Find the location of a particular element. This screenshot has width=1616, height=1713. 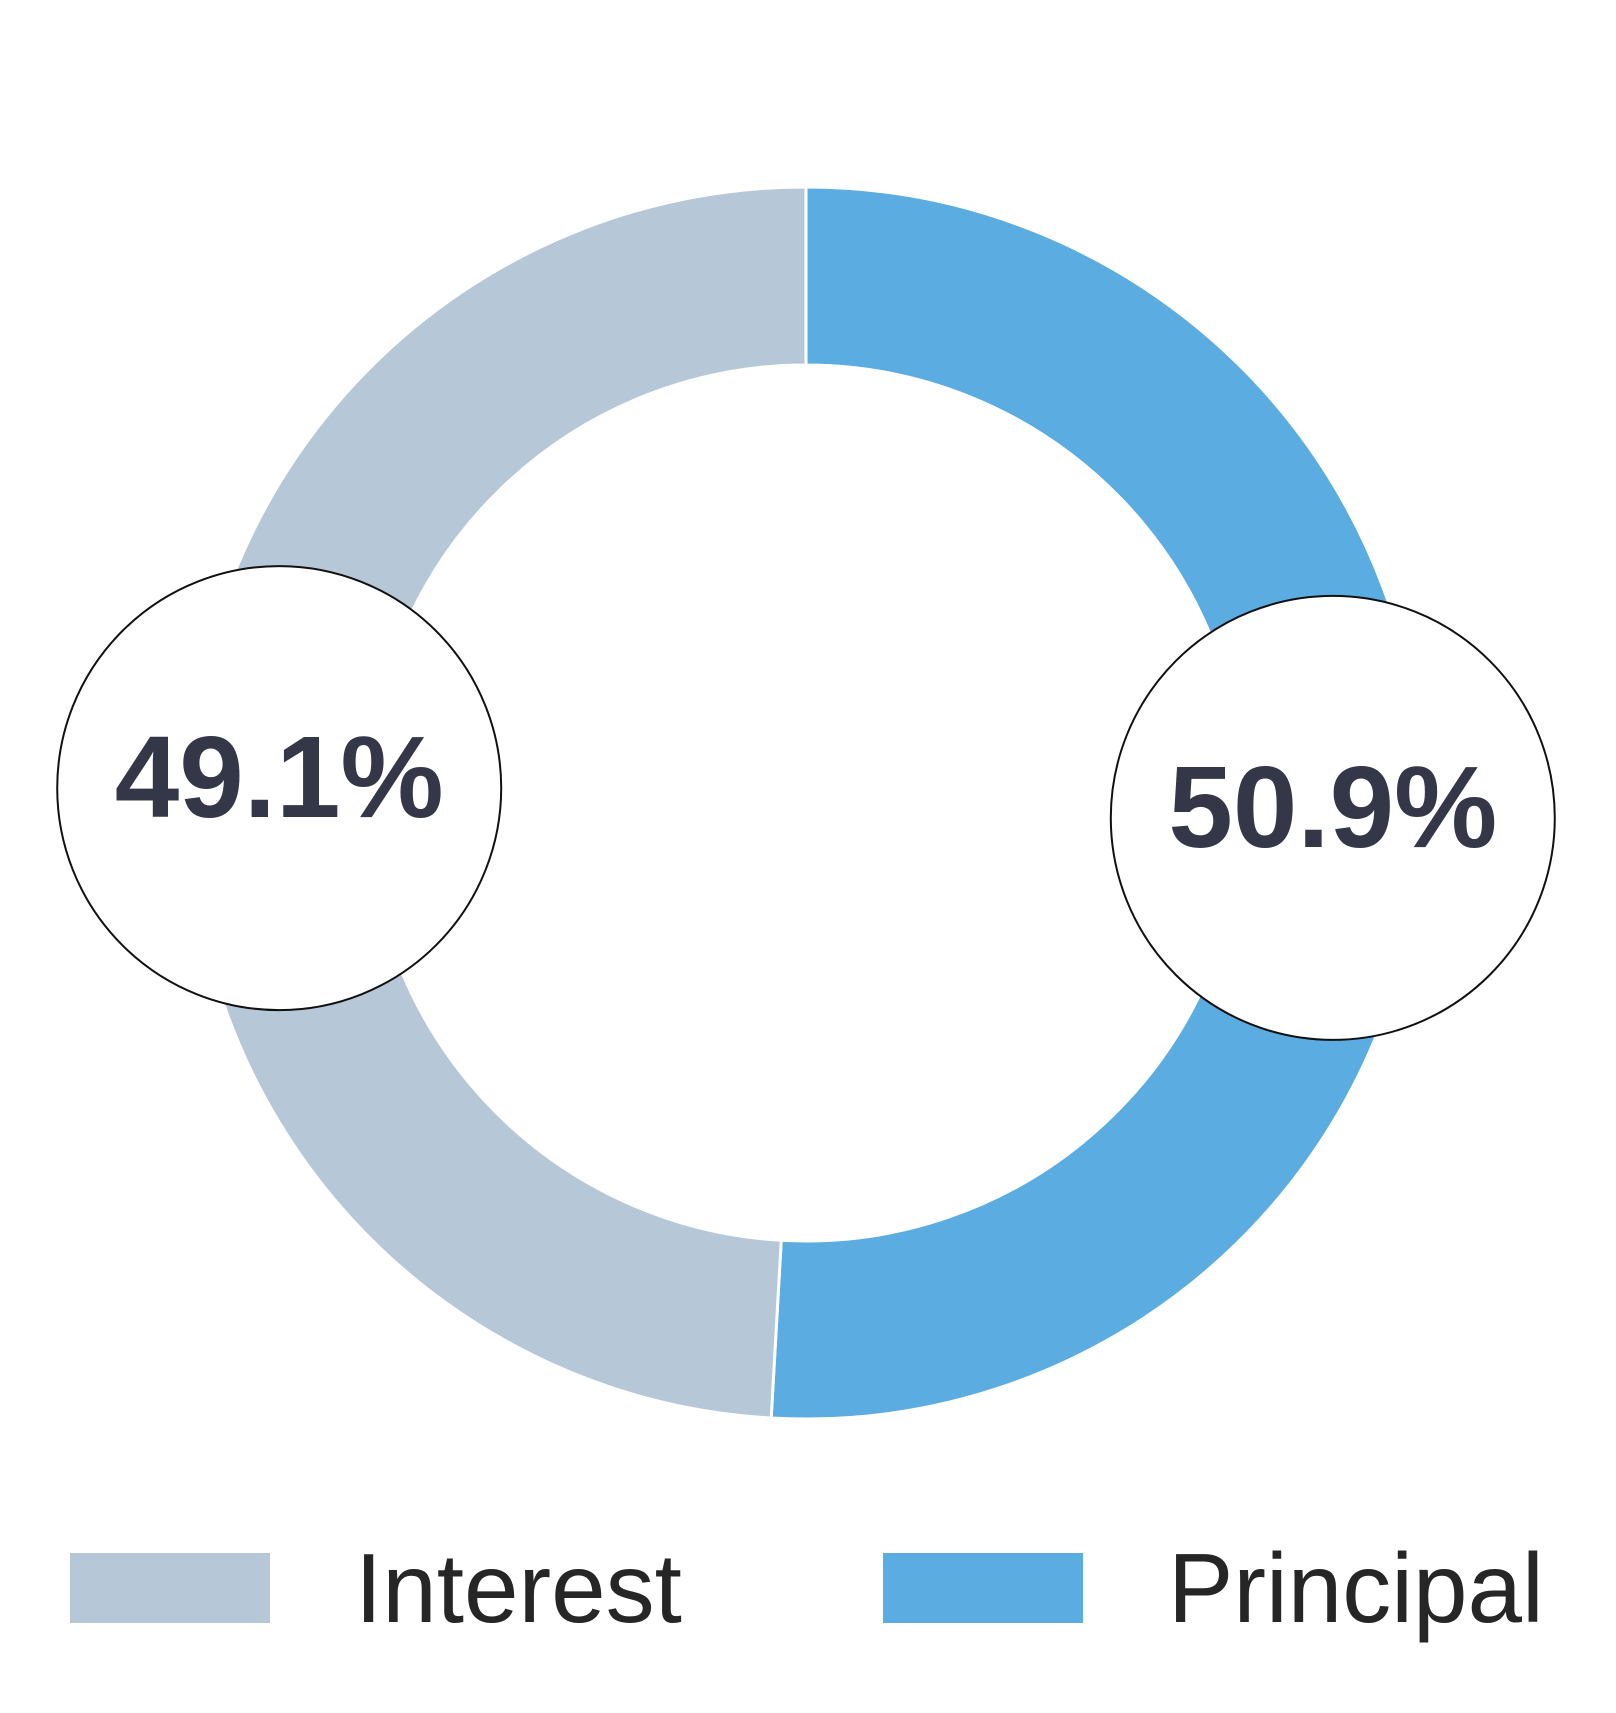

legend-swatch-interest is located at coordinates (170, 1588).